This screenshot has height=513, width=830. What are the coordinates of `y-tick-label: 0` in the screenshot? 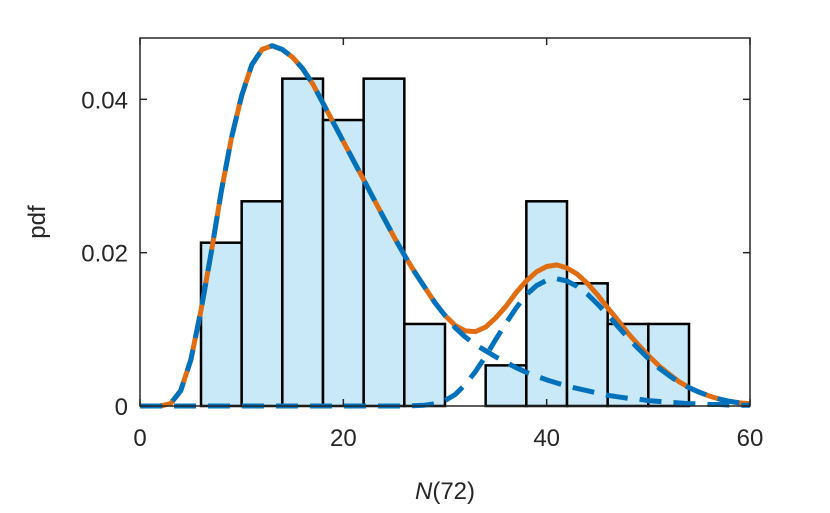 It's located at (121, 407).